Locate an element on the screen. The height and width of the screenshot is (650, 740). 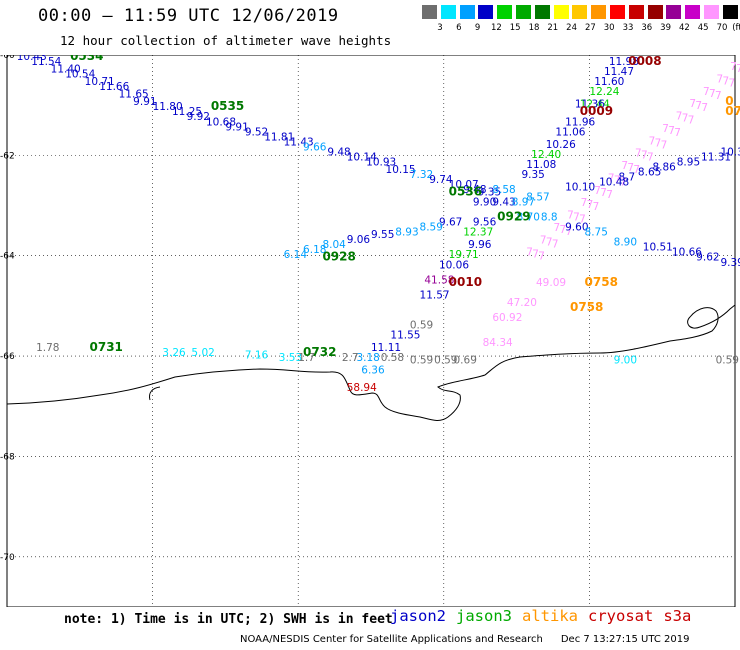
wave-height-label: 84.34 is located at coordinates (498, 343).